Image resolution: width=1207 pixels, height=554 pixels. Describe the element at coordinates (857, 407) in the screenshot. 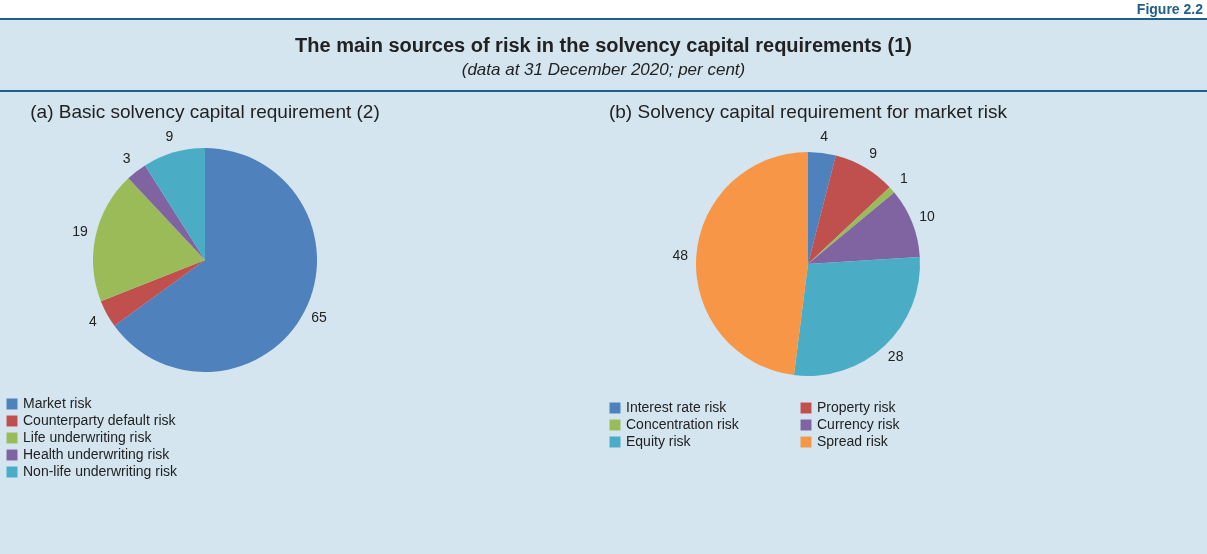

I see `legend-label: Property risk` at that location.